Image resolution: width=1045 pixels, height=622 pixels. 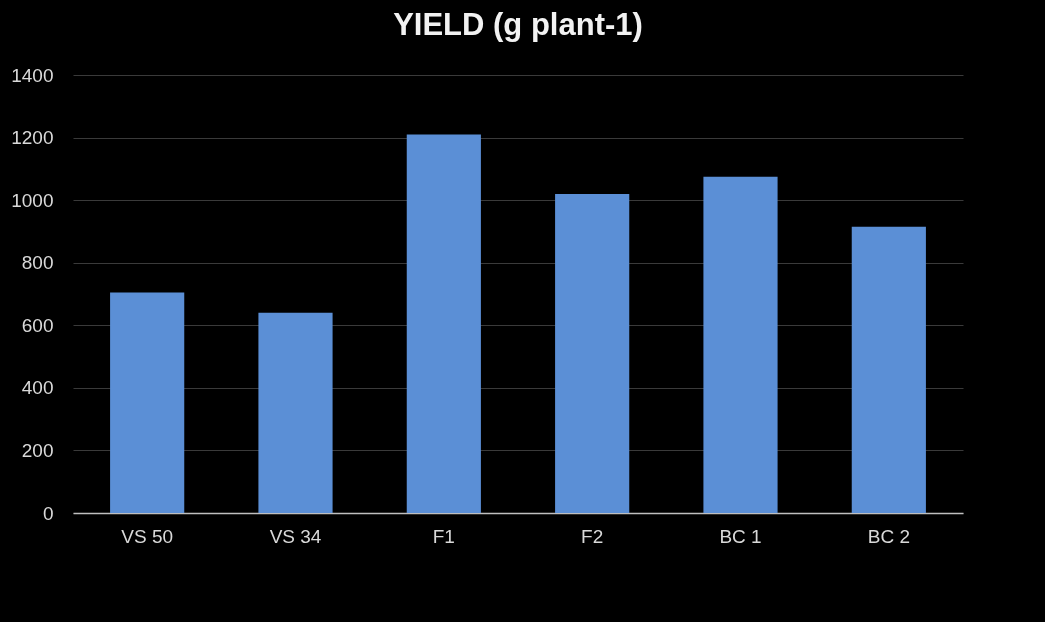 I want to click on x-tick-label: F1, so click(x=443, y=536).